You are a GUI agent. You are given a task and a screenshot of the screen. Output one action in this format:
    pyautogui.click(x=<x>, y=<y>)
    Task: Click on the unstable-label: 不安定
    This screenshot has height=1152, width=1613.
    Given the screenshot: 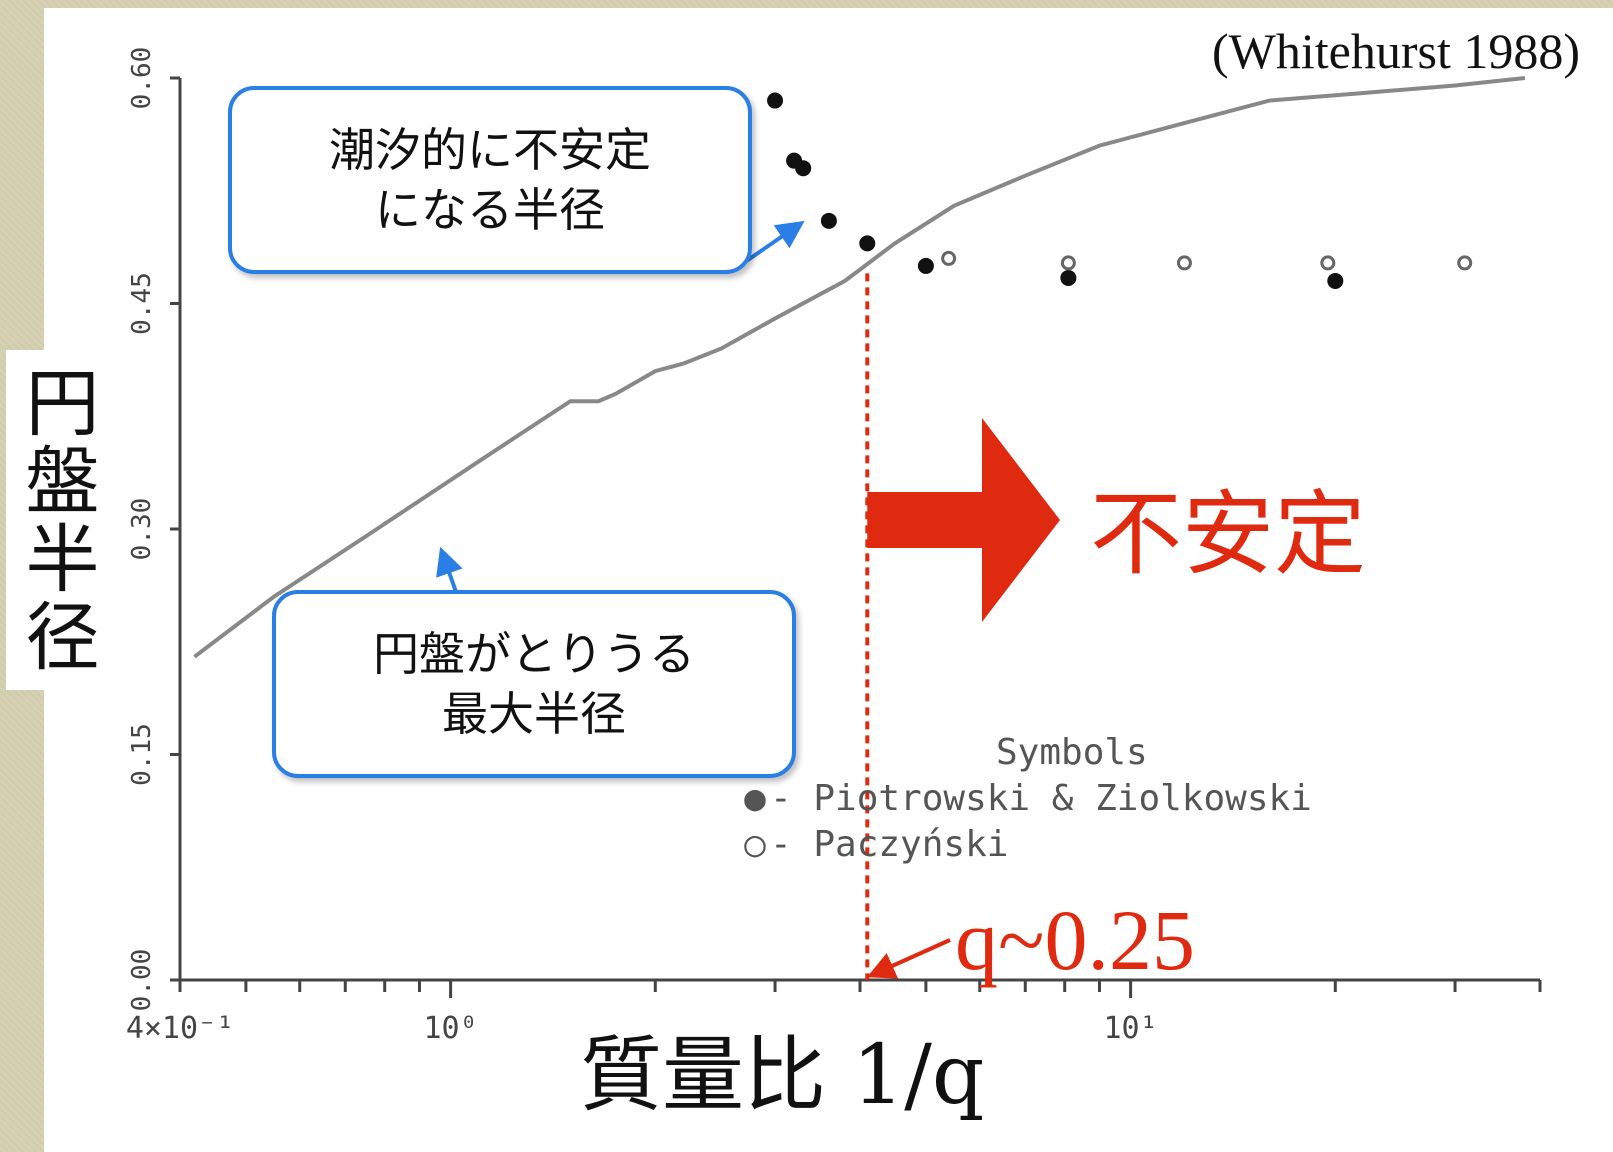 What is the action you would take?
    pyautogui.click(x=1228, y=534)
    